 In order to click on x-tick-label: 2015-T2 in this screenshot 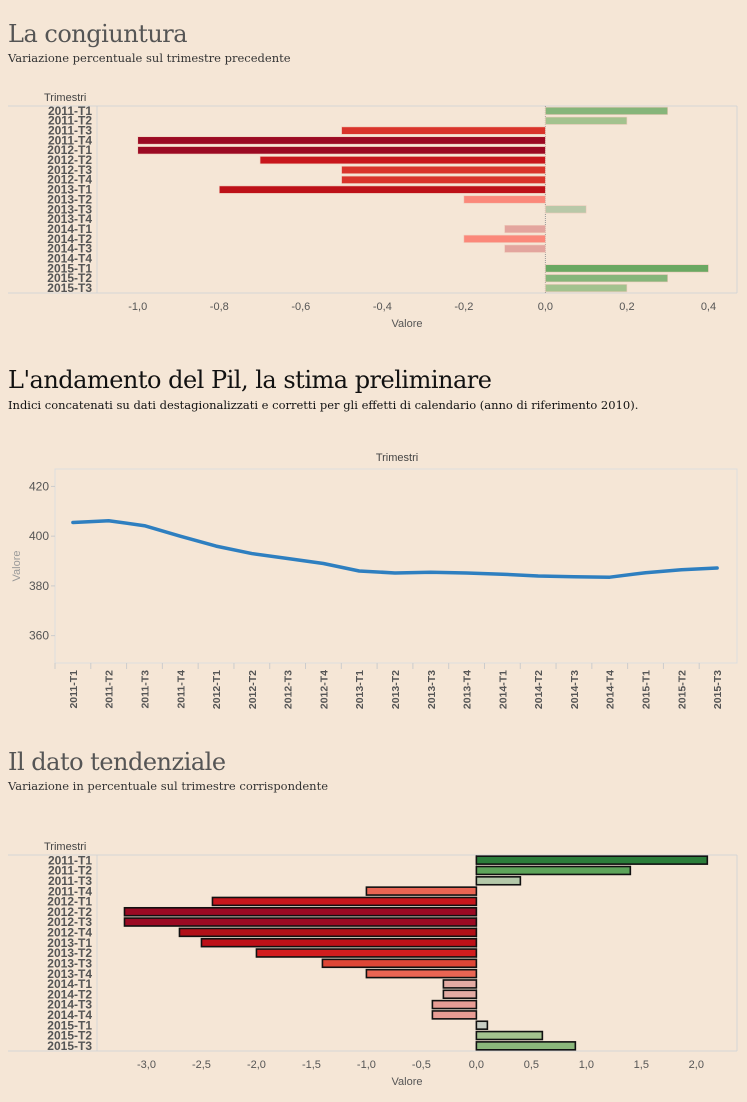, I will do `click(682, 689)`.